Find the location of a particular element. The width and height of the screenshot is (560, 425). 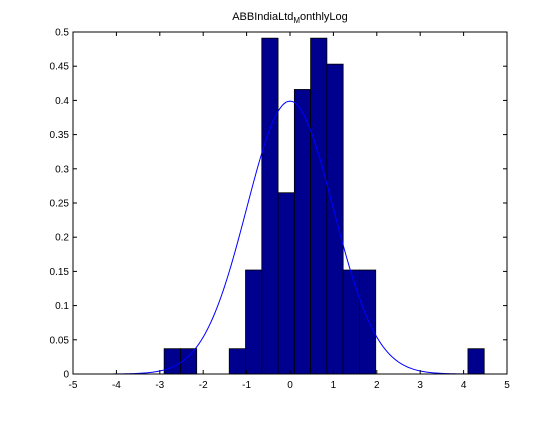

chart-title-rest: onthlyLog is located at coordinates (324, 17).